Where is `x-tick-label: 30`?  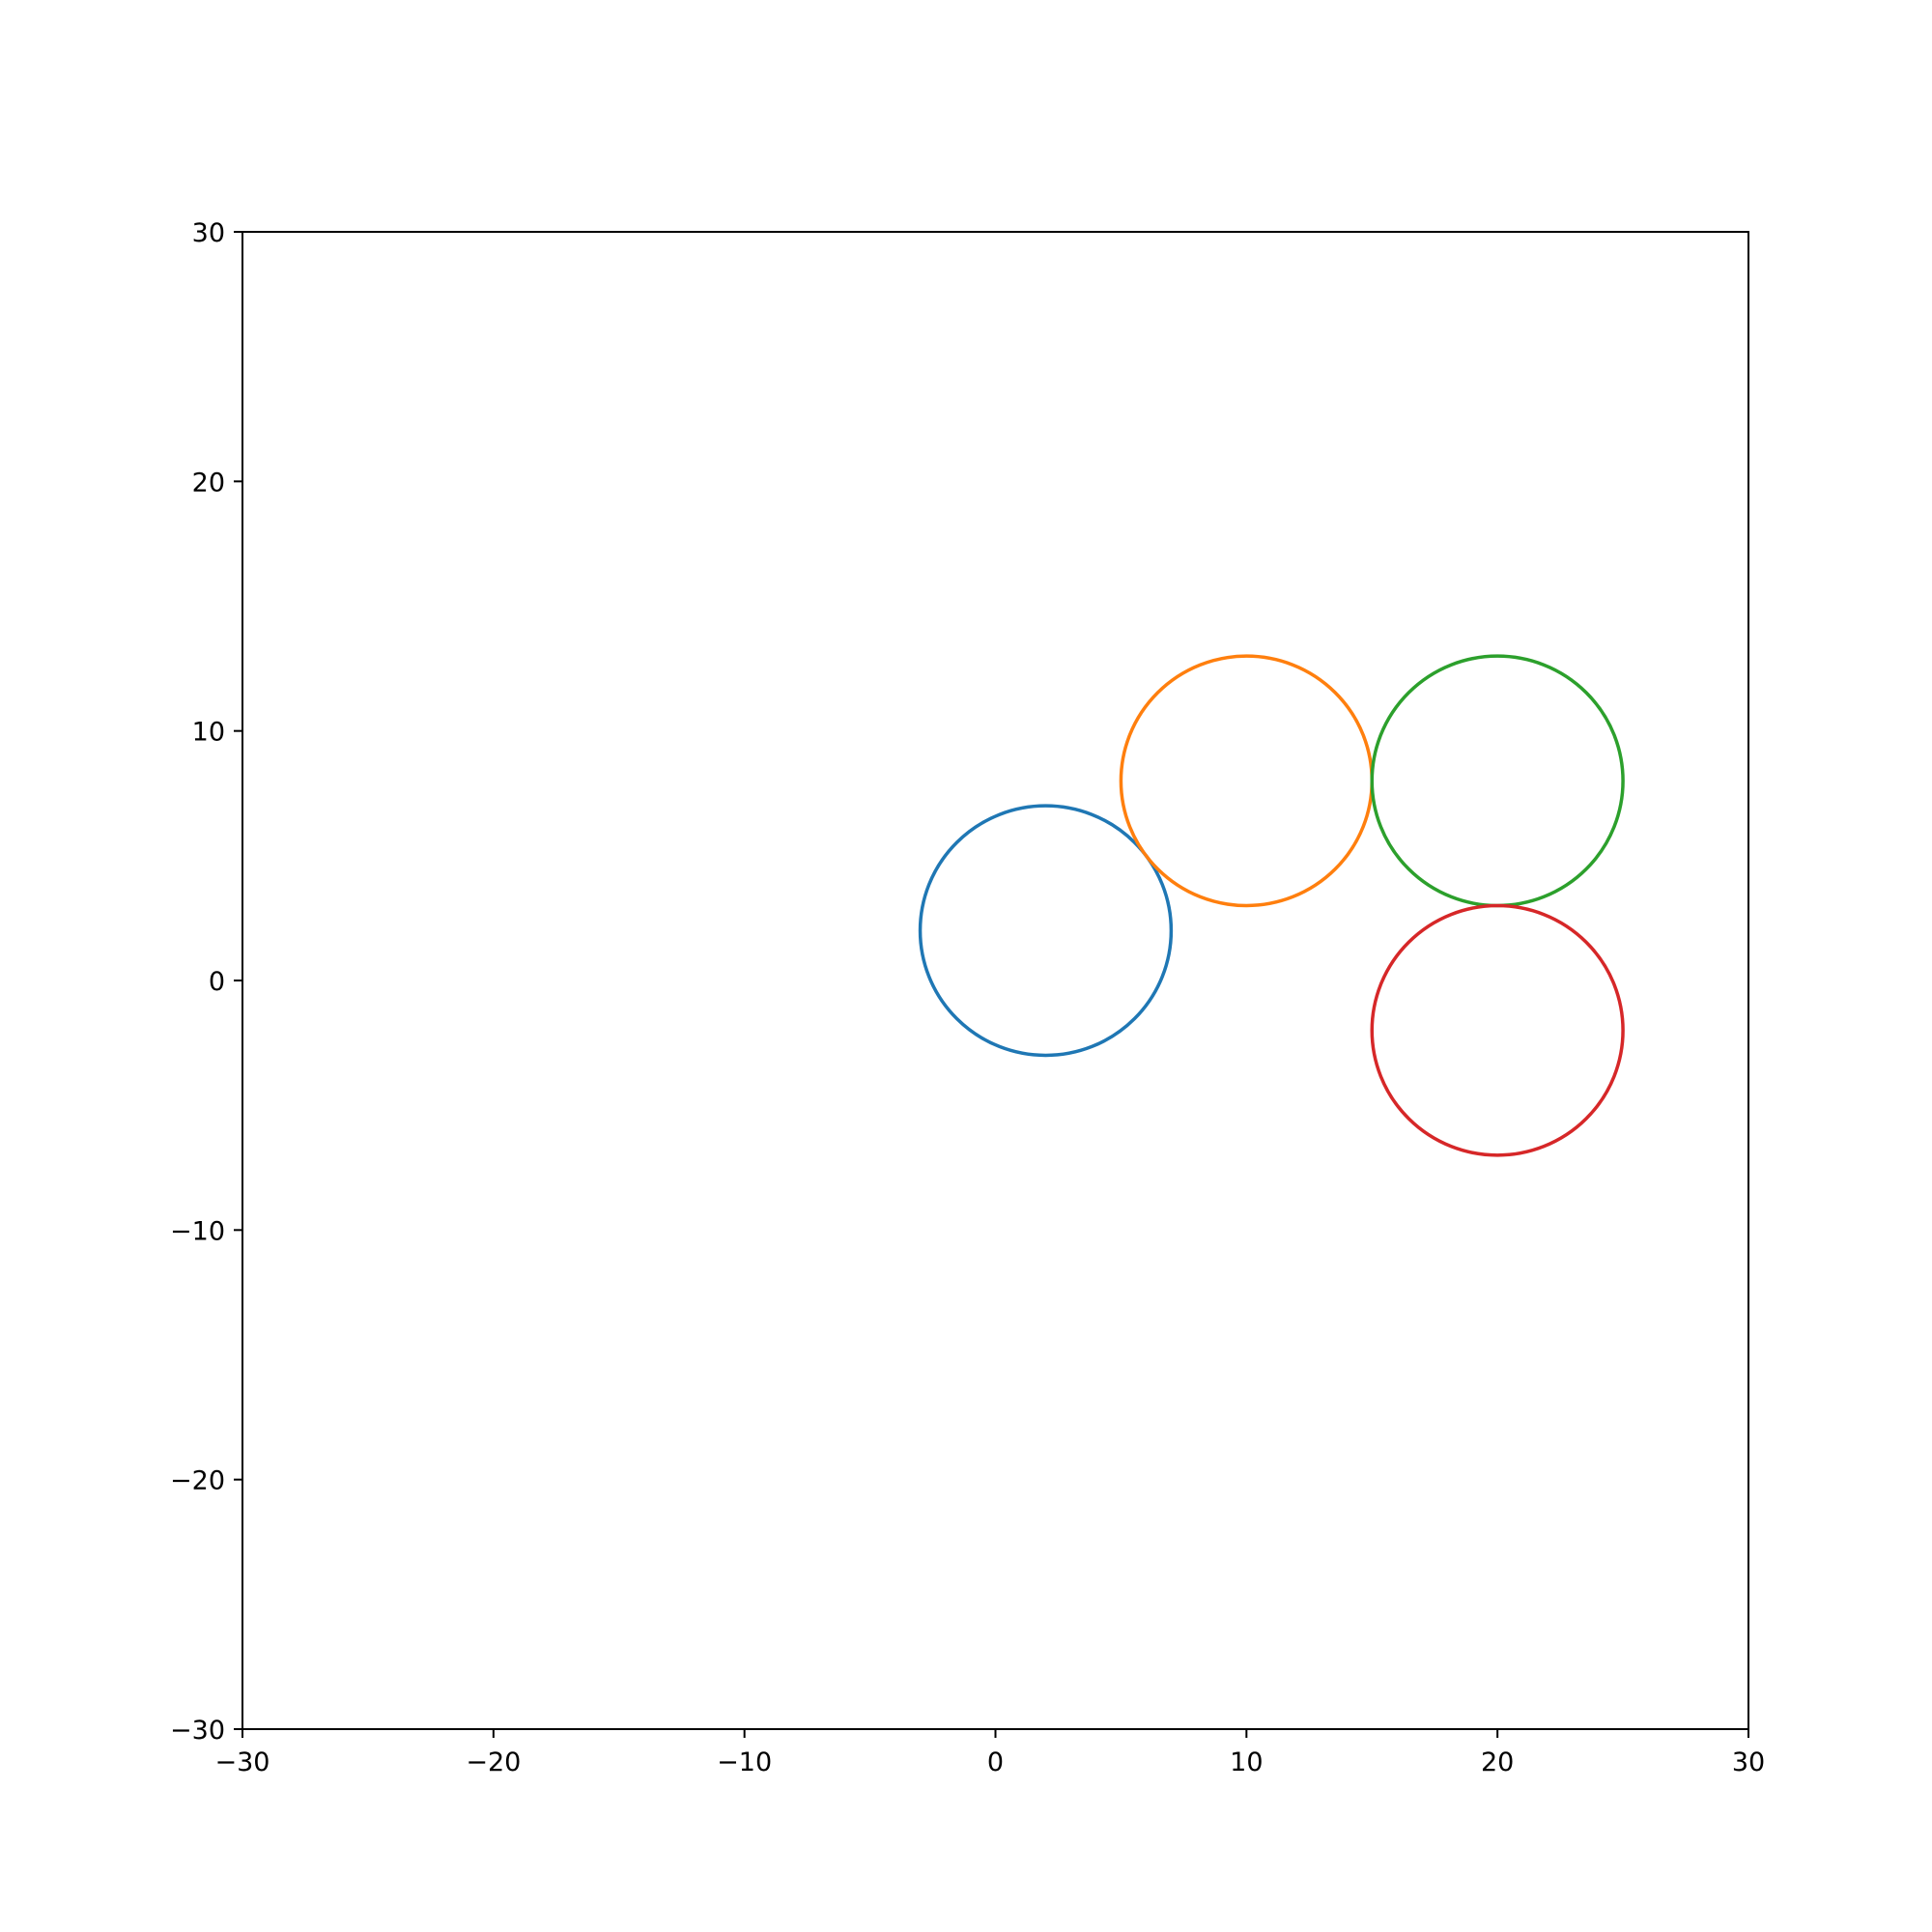 x-tick-label: 30 is located at coordinates (1748, 1762).